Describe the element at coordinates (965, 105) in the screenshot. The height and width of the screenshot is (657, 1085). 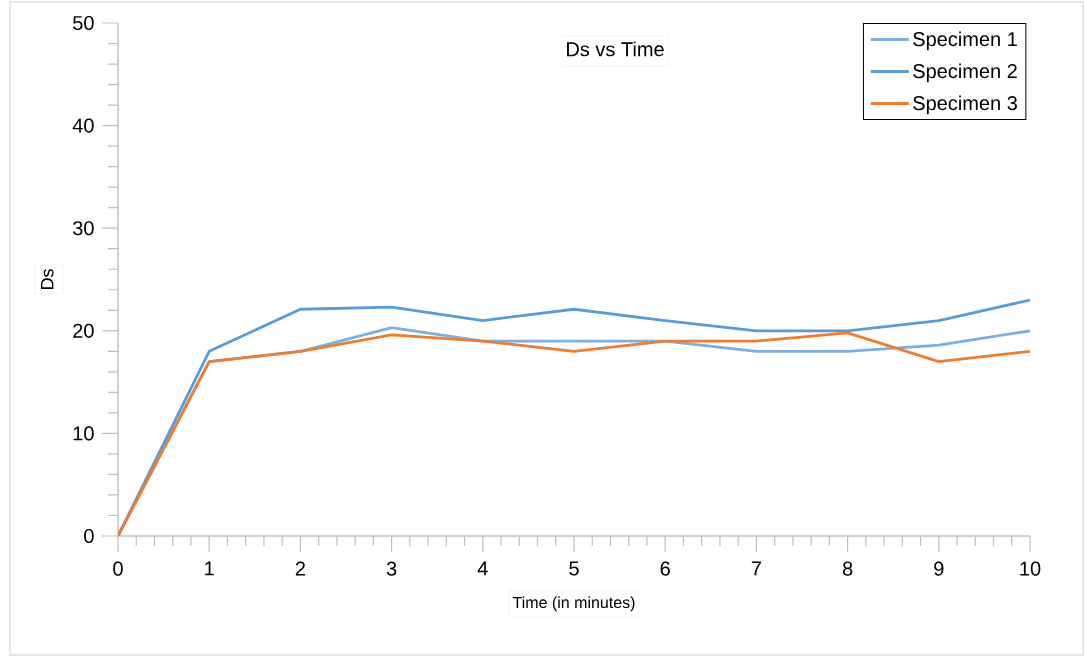
I see `legend-label: Specimen 3` at that location.